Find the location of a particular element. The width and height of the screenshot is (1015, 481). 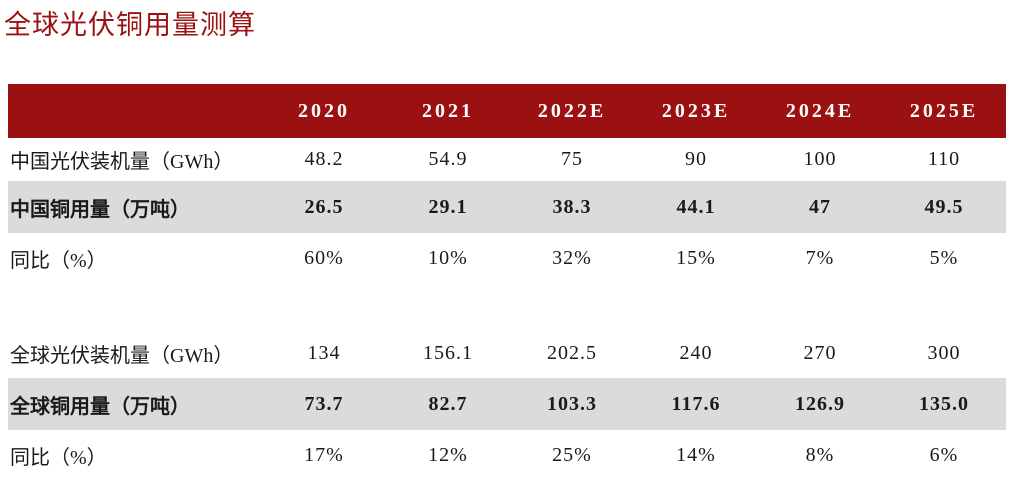

row-label is located at coordinates (135, 305).